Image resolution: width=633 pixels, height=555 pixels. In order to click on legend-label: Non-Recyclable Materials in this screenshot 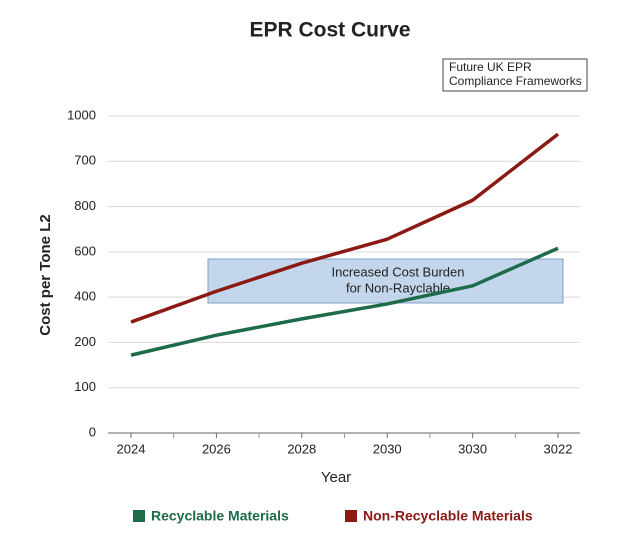, I will do `click(448, 516)`.